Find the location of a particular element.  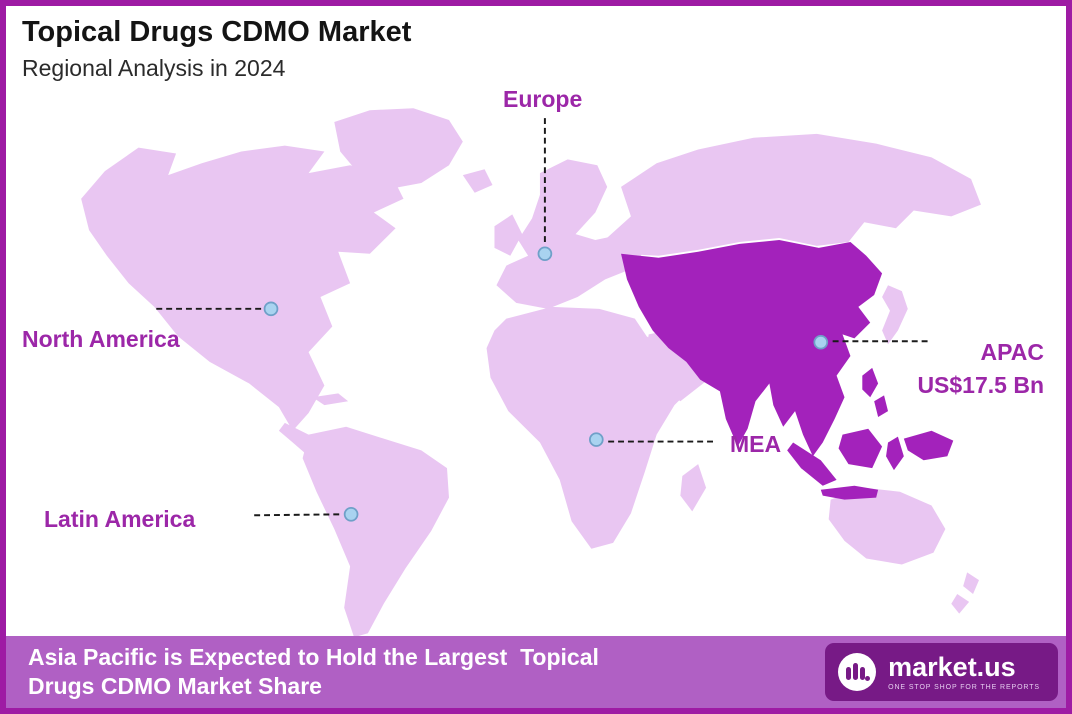

page-subtitle: Regional Analysis in 2024 is located at coordinates (154, 68).